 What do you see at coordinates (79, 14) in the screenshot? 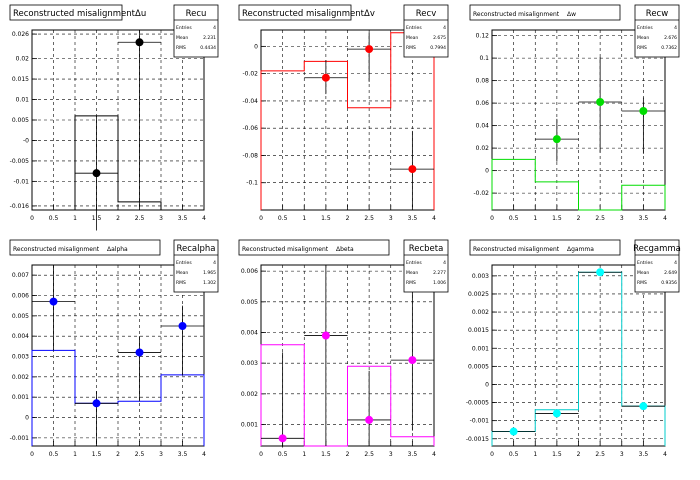
I see `chart-title: Reconstructed misalignmentΔu` at bounding box center [79, 14].